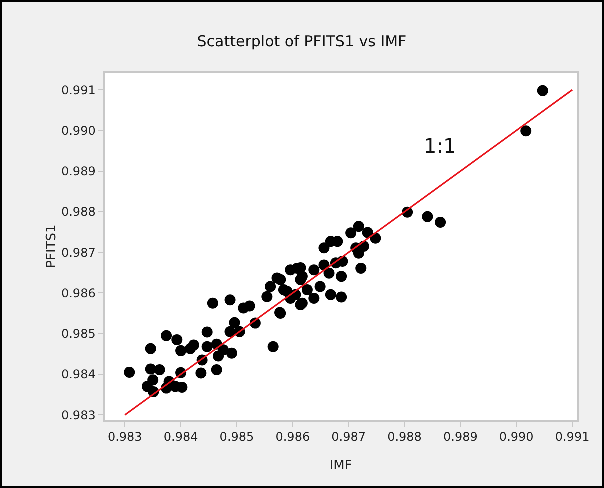  What do you see at coordinates (440, 146) in the screenshot?
I see `annotation: 1:1` at bounding box center [440, 146].